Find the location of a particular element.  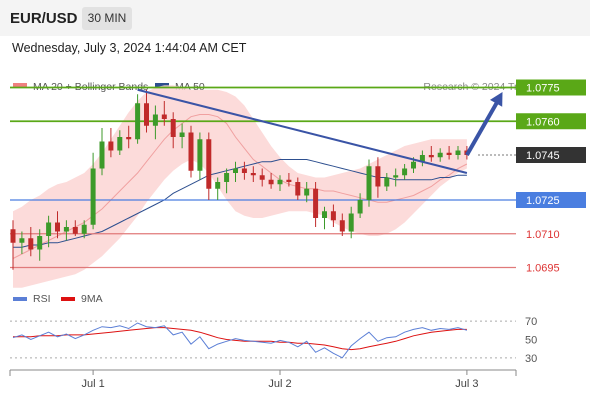

rsi-tick-50: 50 is located at coordinates (531, 341).